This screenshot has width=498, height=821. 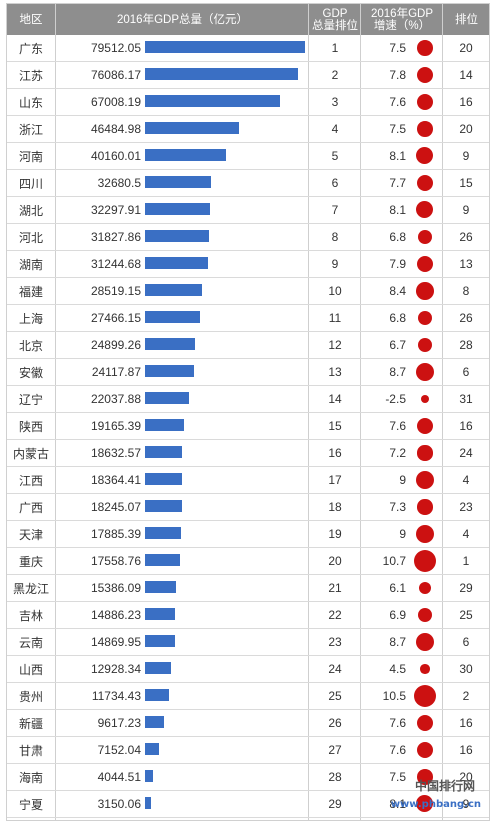 I want to click on growth-value: -2.5, so click(x=395, y=399).